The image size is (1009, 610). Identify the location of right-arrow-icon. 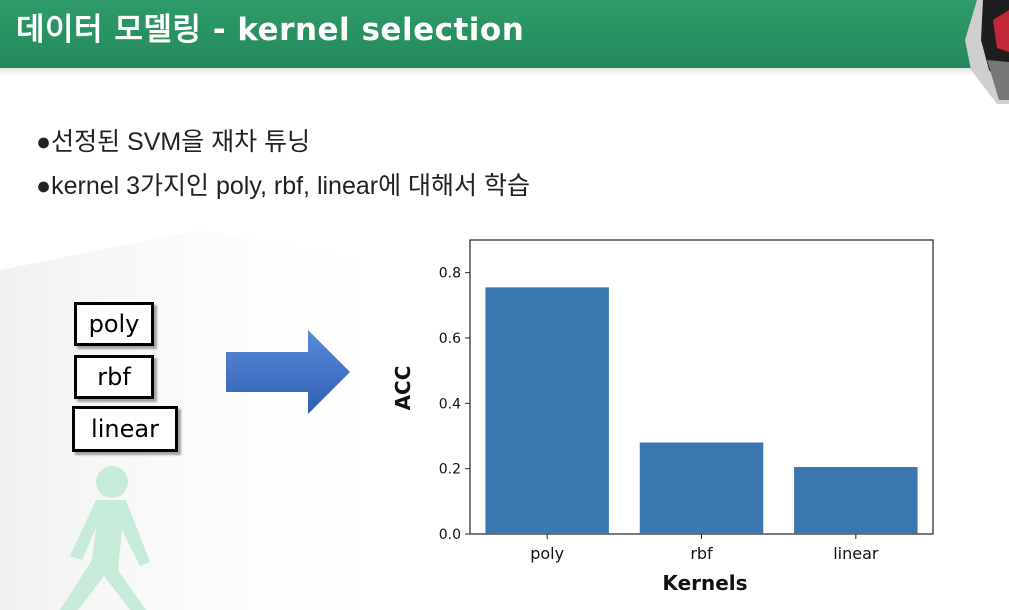
(288, 372).